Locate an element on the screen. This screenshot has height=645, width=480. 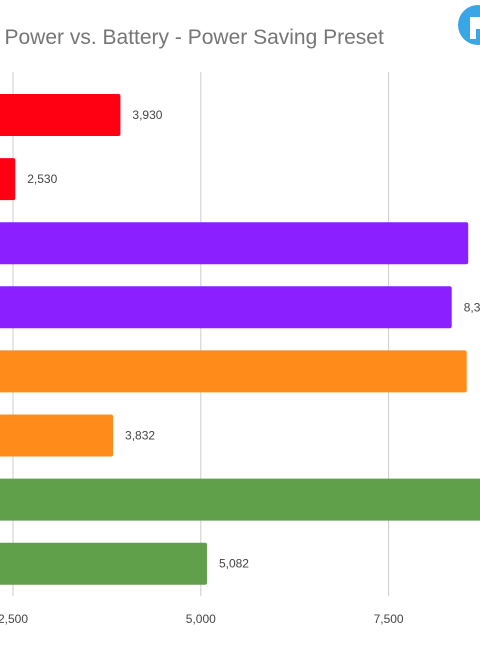
brand-logo-icon is located at coordinates (469, 25).